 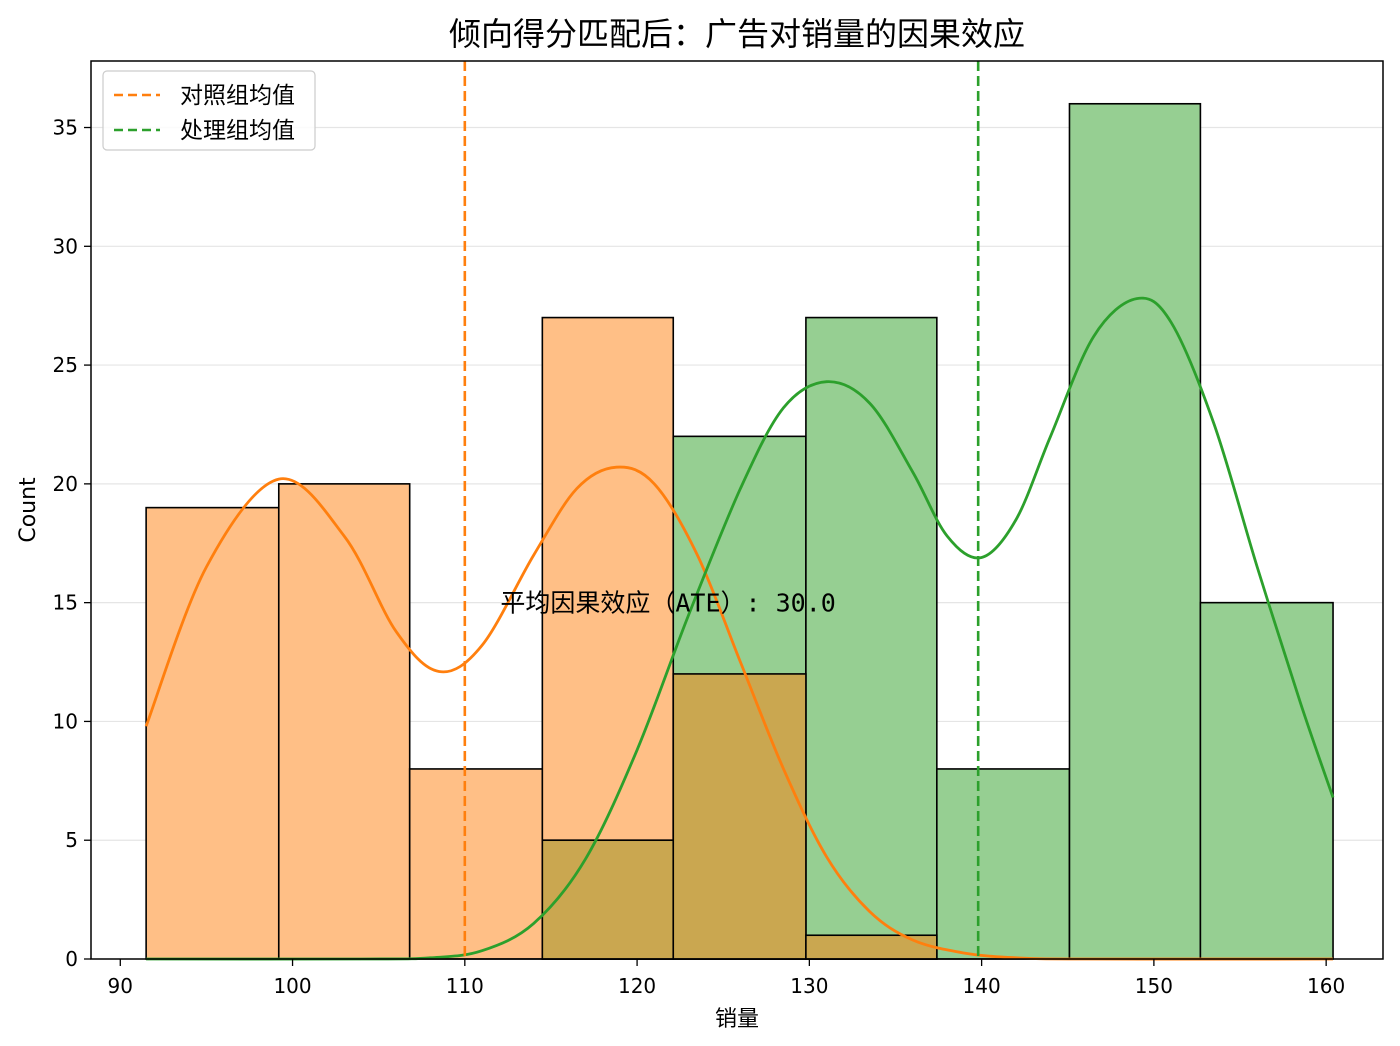 I want to click on y-axis-ticks: 0 5 10 15 20 25 30 35, so click(x=72, y=543).